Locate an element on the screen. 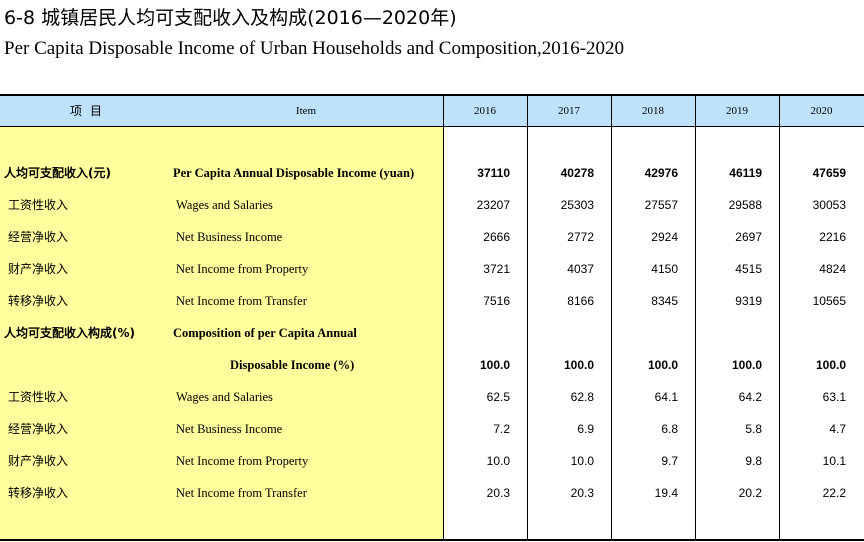 The width and height of the screenshot is (864, 542). table-cell: 64.2 is located at coordinates (750, 397).